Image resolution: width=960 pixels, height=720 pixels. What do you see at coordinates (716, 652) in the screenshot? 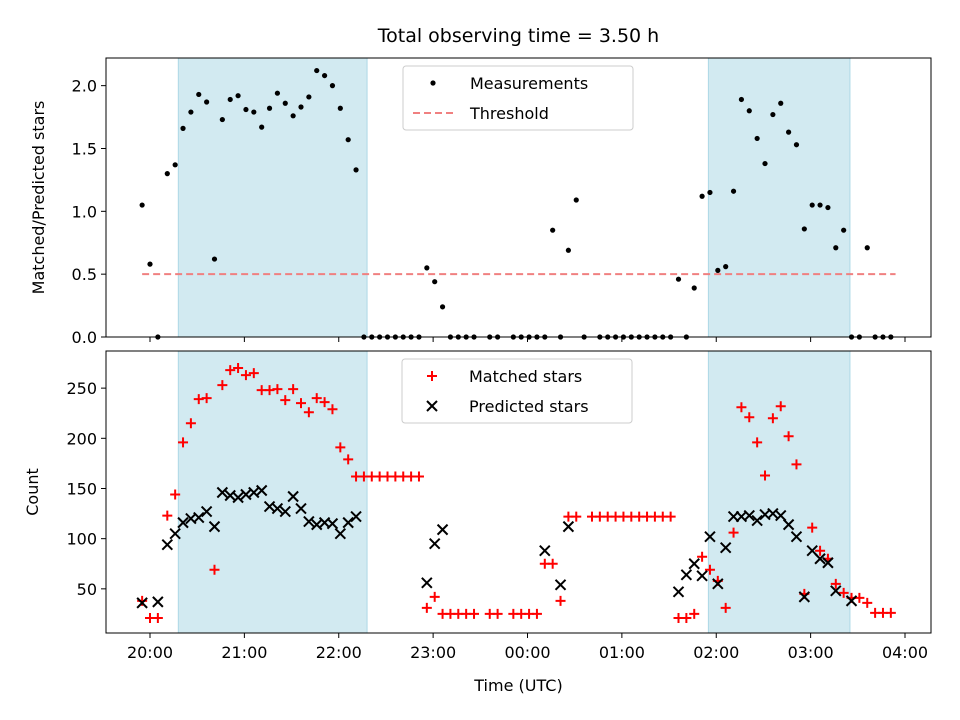
I see `x-tick-label: 02:00` at bounding box center [716, 652].